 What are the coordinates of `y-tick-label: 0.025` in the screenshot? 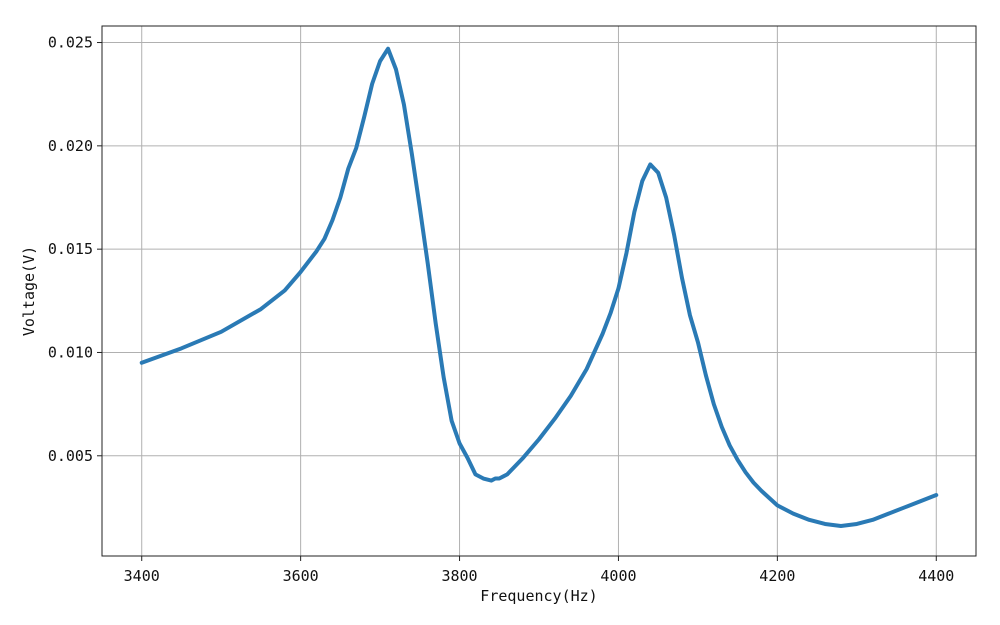 It's located at (70, 43).